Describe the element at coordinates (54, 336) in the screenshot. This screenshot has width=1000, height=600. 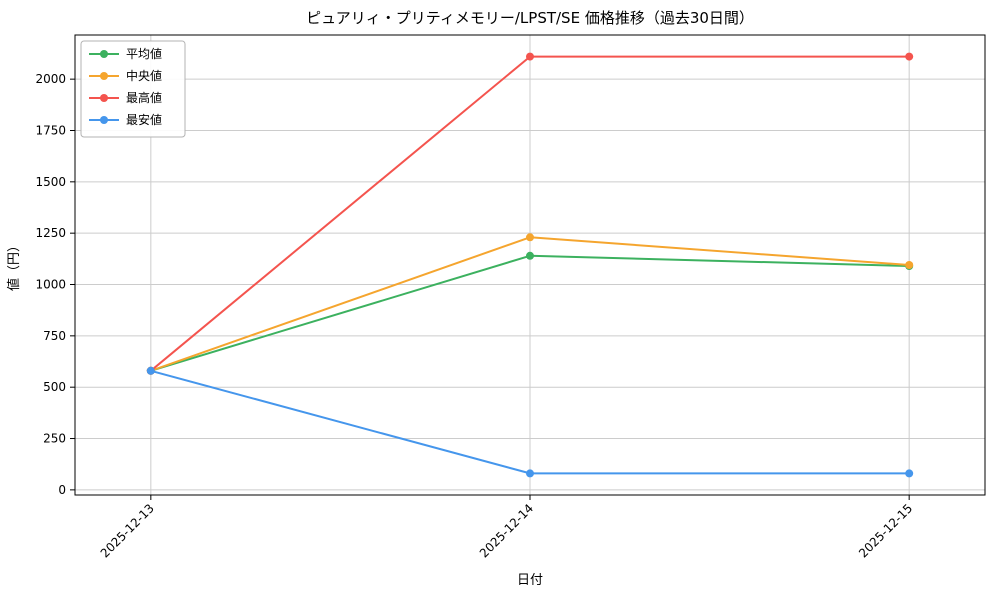
I see `y-tick-label: 750` at that location.